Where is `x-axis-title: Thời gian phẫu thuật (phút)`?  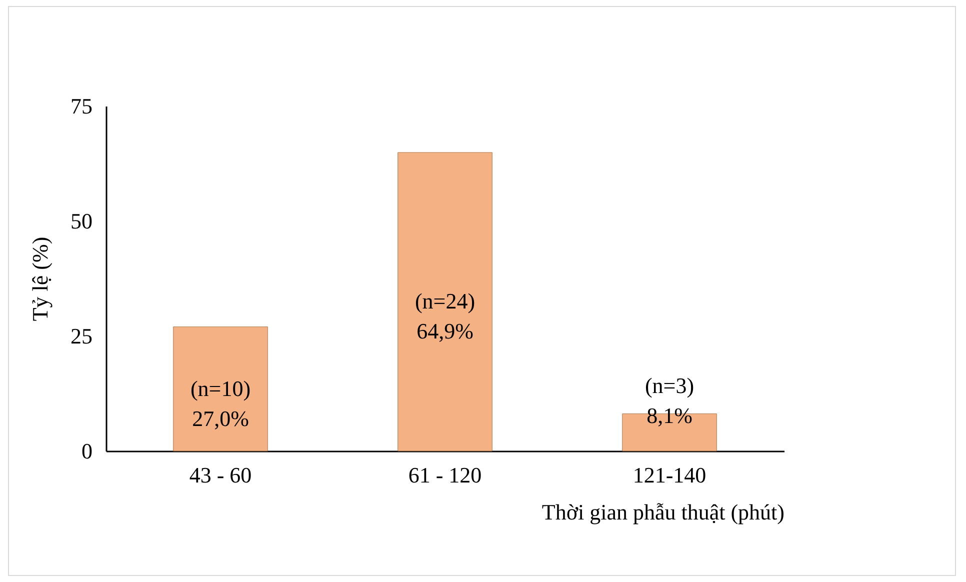 x-axis-title: Thời gian phẫu thuật (phút) is located at coordinates (663, 512).